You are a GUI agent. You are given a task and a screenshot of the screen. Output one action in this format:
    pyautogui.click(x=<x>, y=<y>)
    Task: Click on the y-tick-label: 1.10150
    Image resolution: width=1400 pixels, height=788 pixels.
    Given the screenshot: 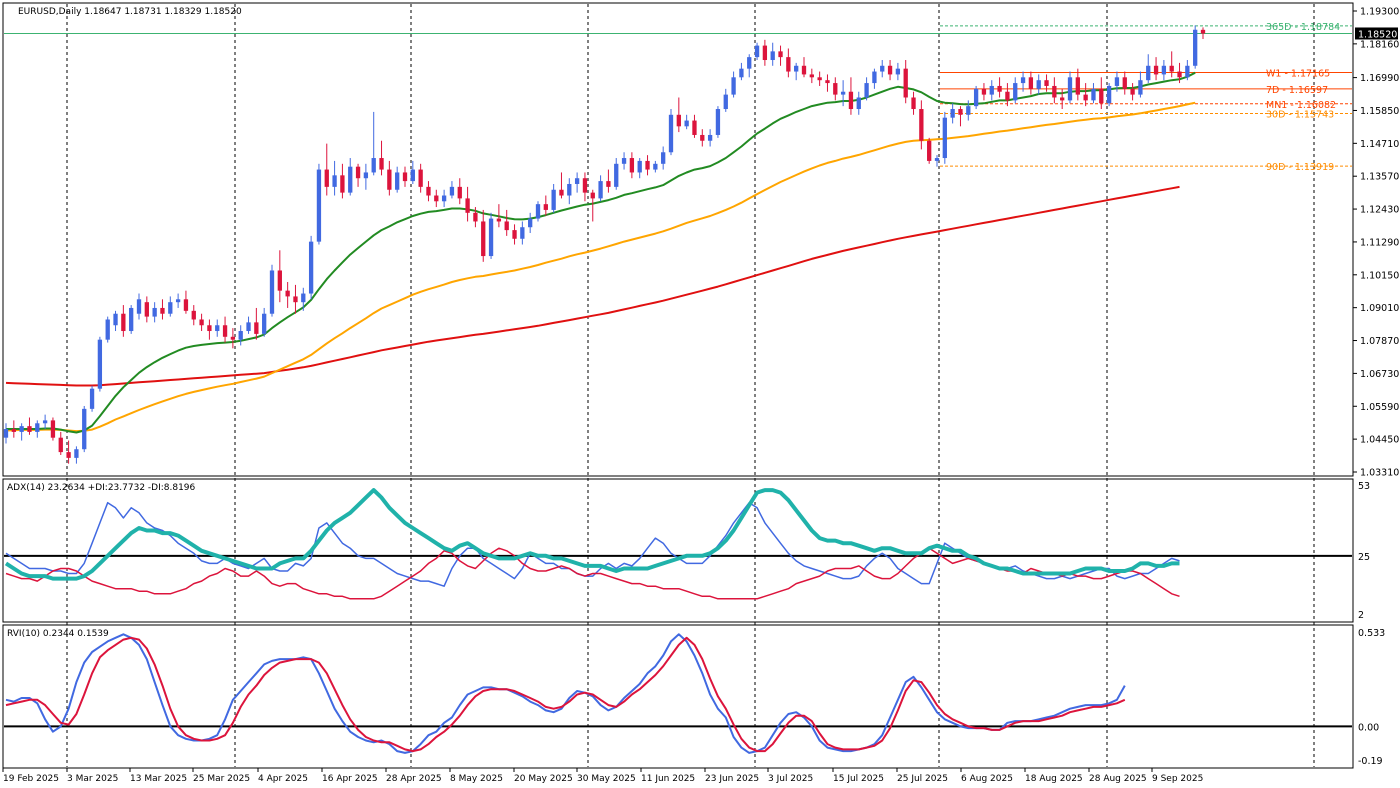 What is the action you would take?
    pyautogui.click(x=1379, y=275)
    